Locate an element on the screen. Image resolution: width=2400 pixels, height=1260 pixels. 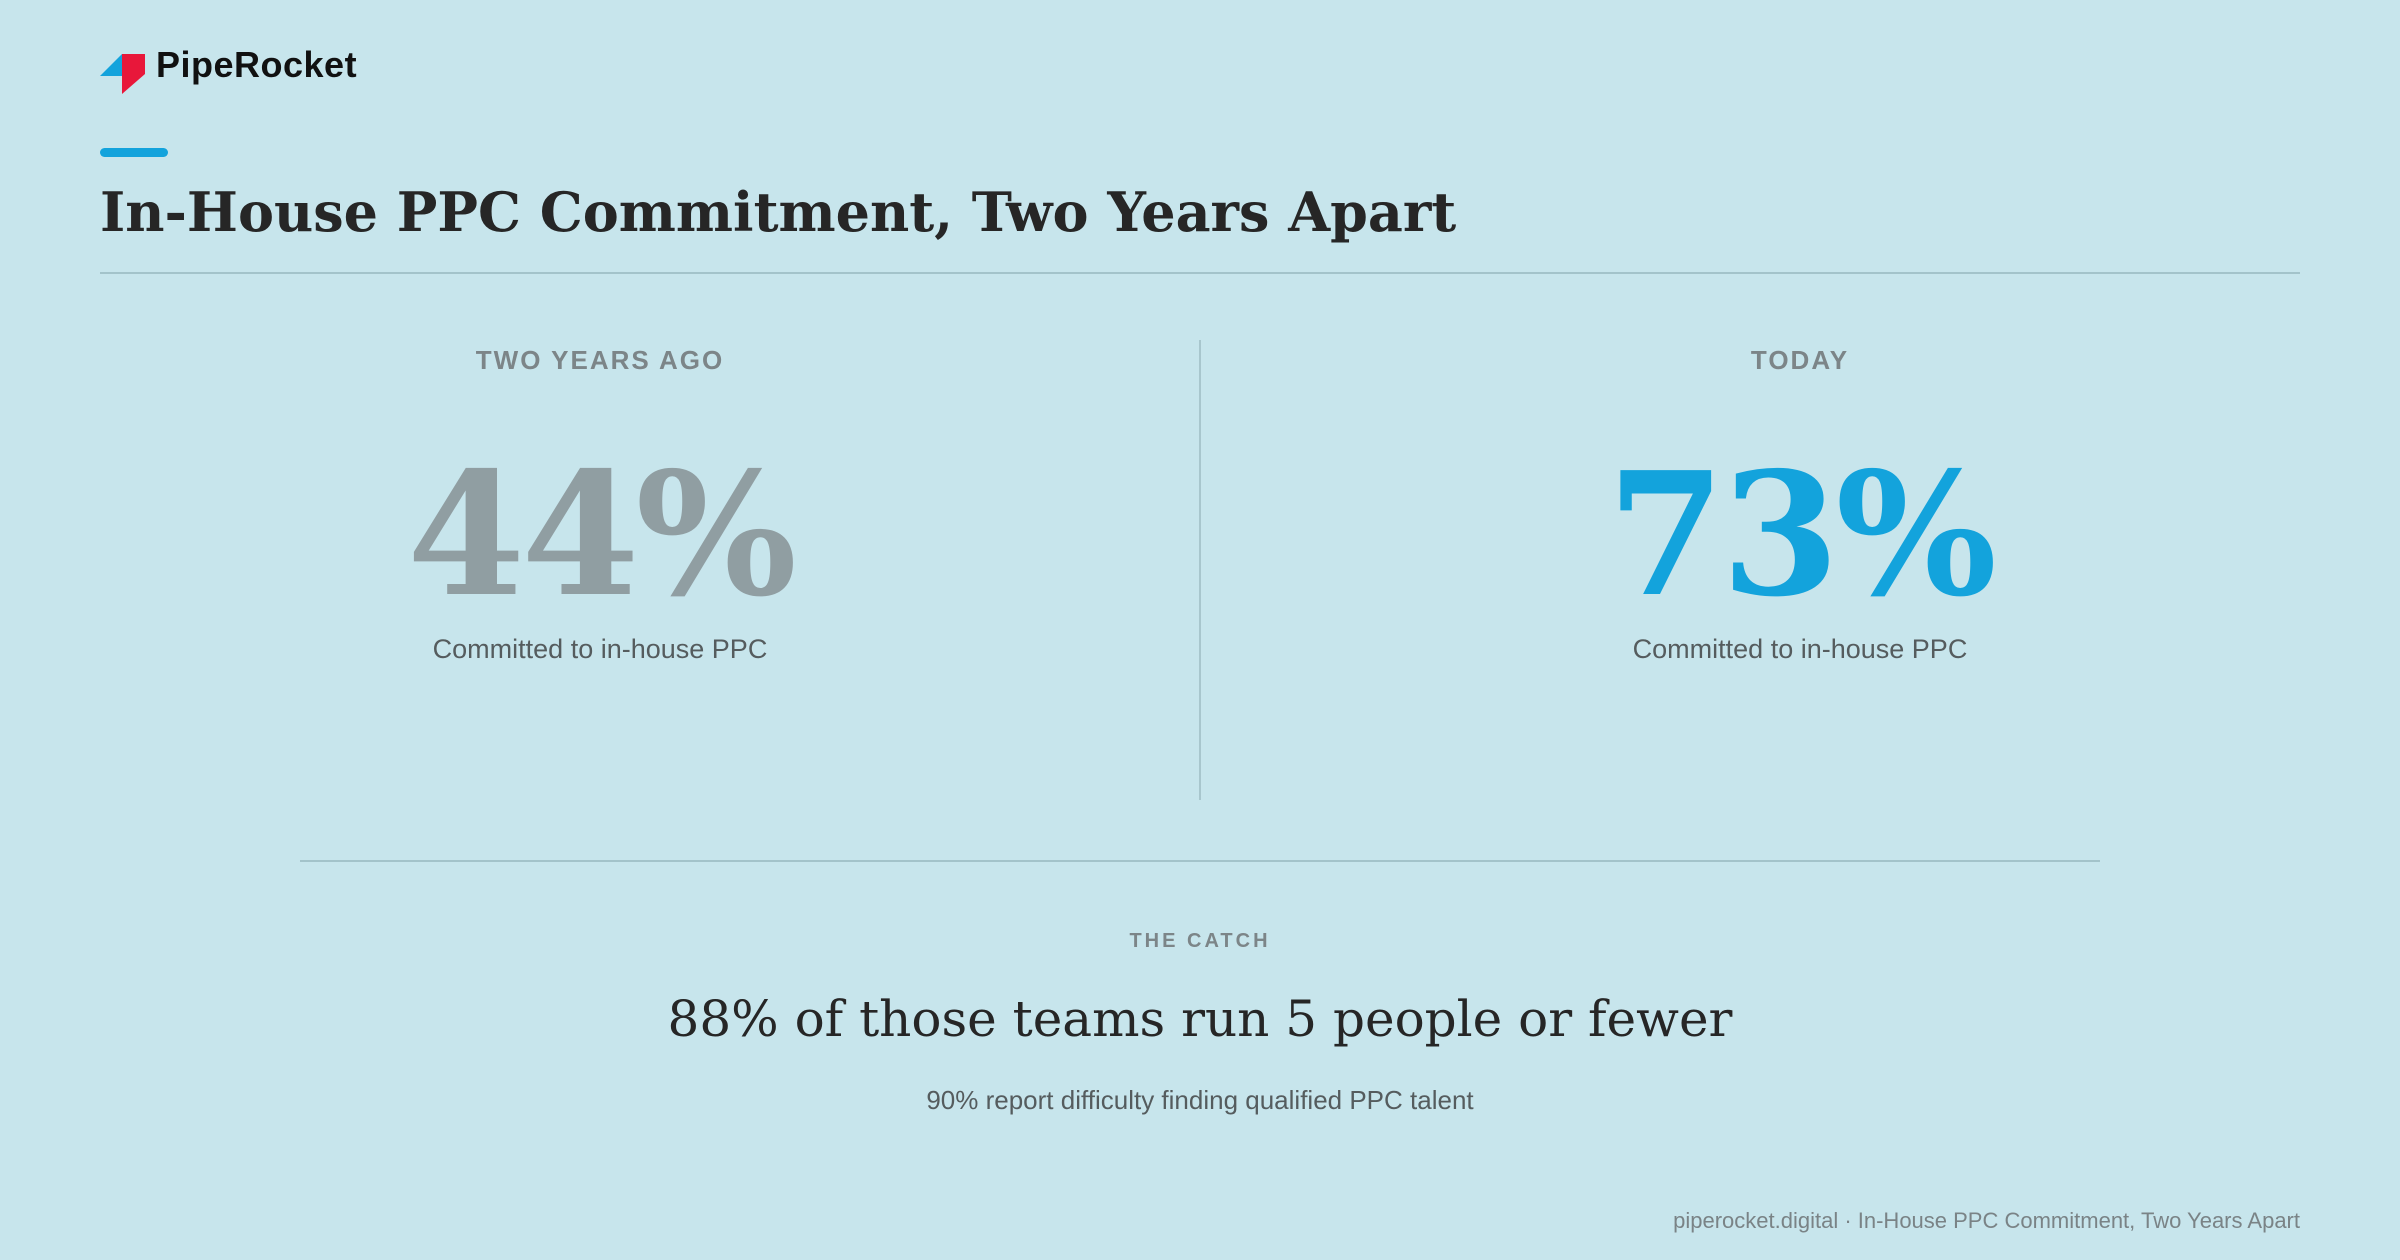
catch-label: THE CATCH is located at coordinates (1200, 941).